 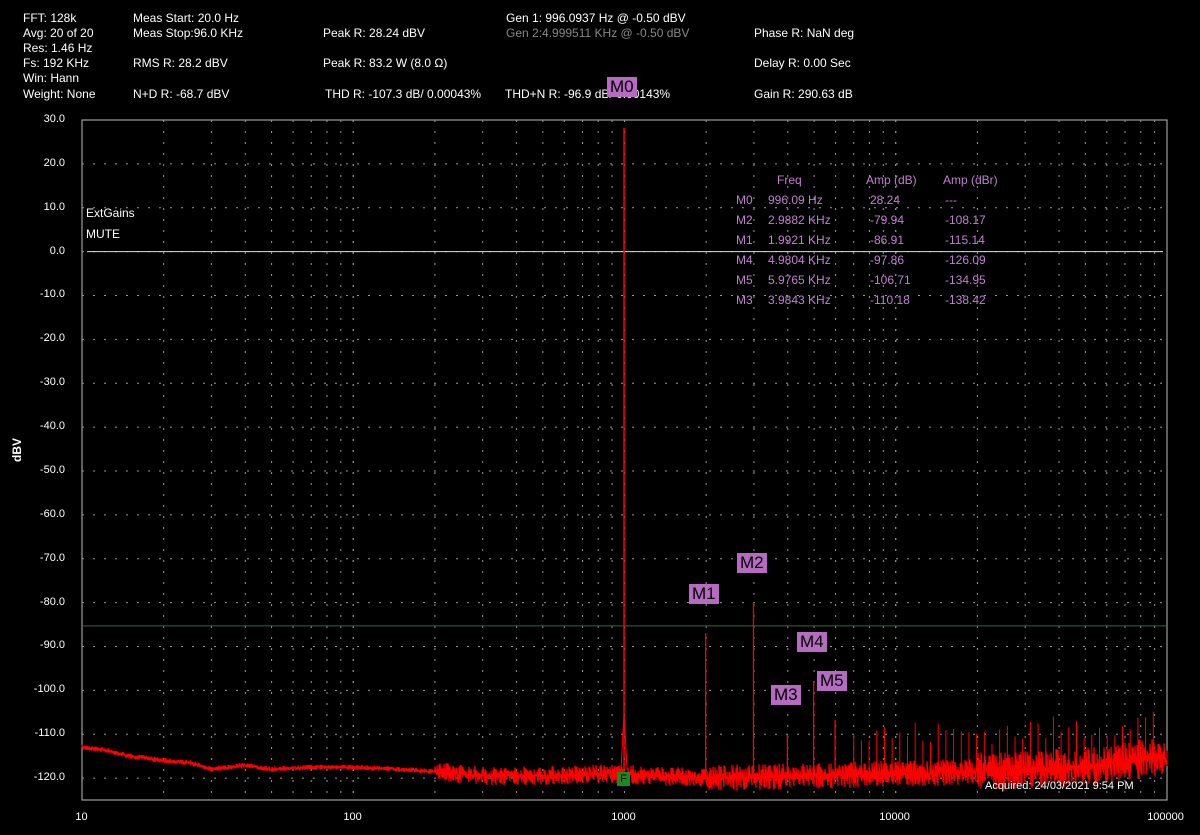 What do you see at coordinates (799, 280) in the screenshot?
I see `marker-table-freq: 5.9765 KHz` at bounding box center [799, 280].